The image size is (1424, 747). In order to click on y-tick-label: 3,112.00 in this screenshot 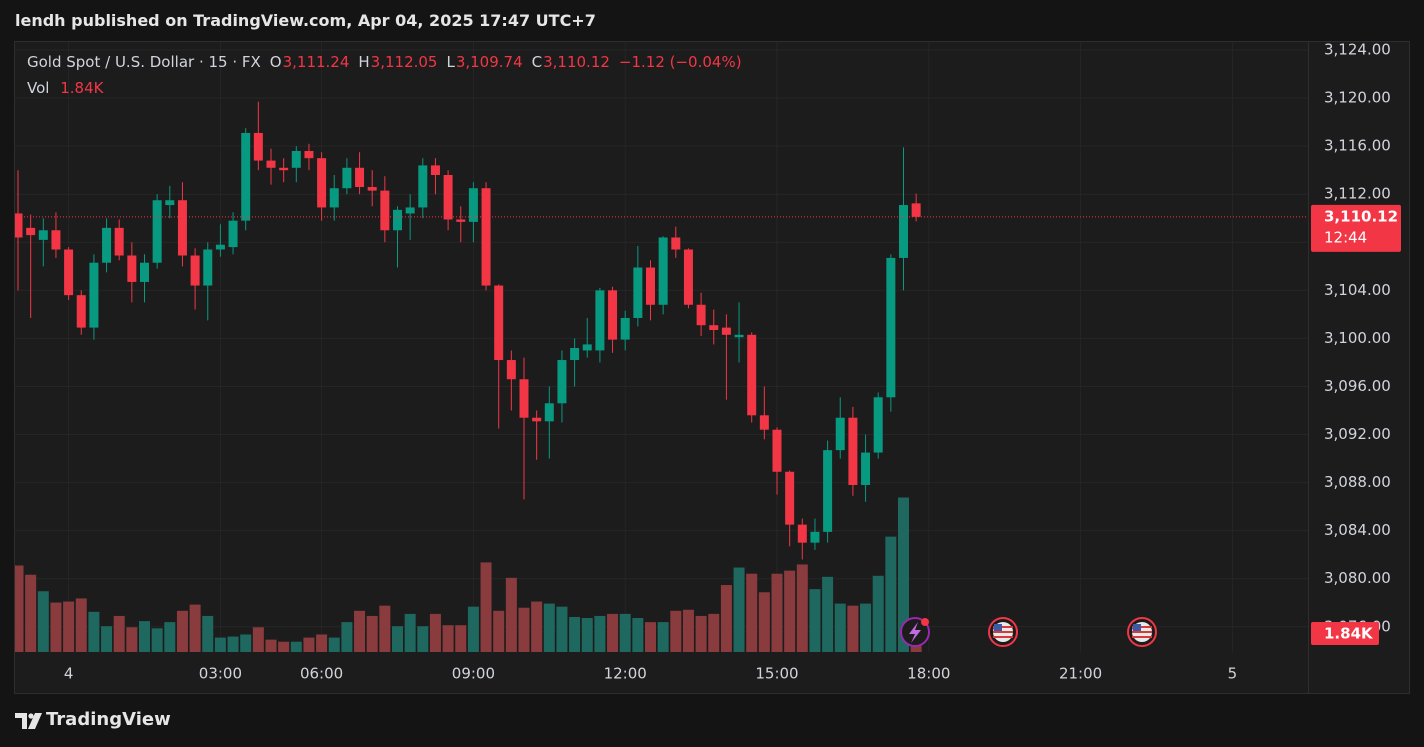, I will do `click(1357, 194)`.